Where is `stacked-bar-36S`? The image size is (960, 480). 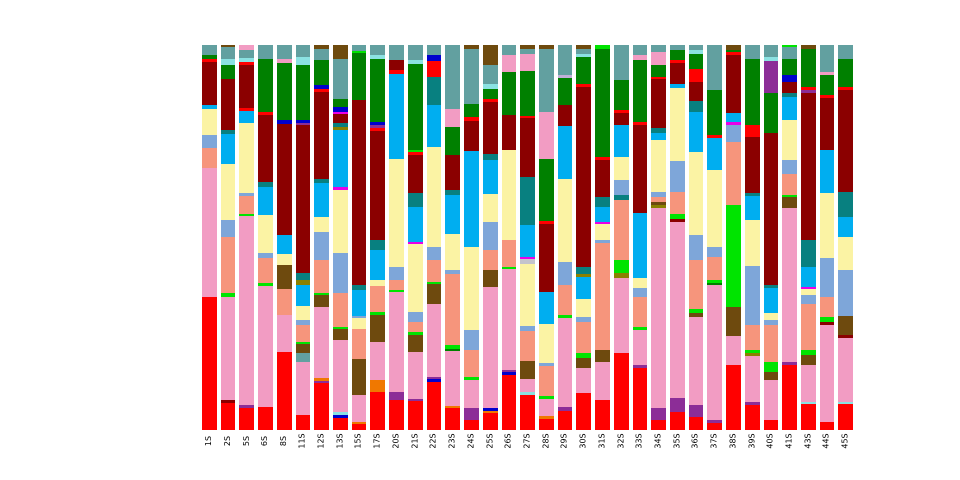 stacked-bar-36S is located at coordinates (696, 237).